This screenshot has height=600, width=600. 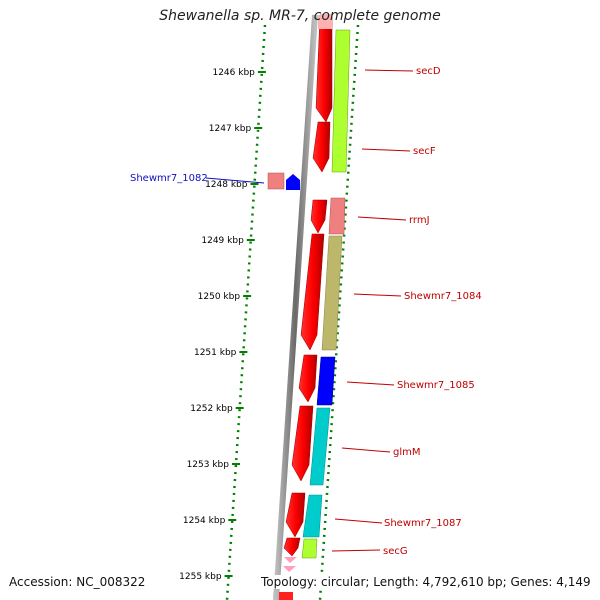 What do you see at coordinates (276, 181) in the screenshot?
I see `gene-pink-small` at bounding box center [276, 181].